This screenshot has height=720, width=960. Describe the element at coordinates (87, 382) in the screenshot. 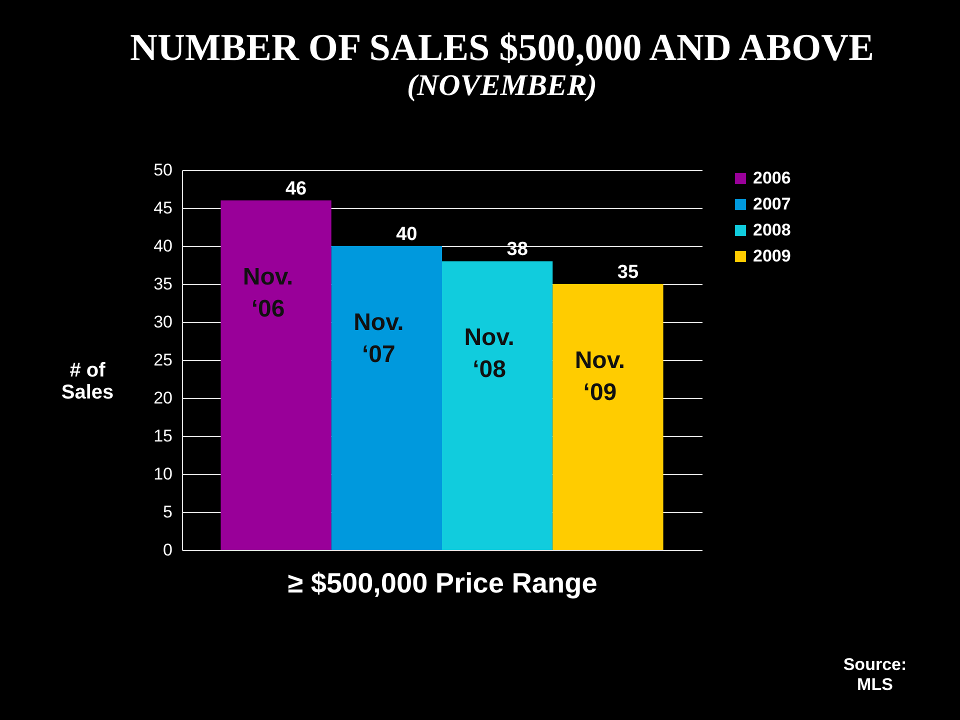

I see `y-axis-title: # of Sales` at that location.